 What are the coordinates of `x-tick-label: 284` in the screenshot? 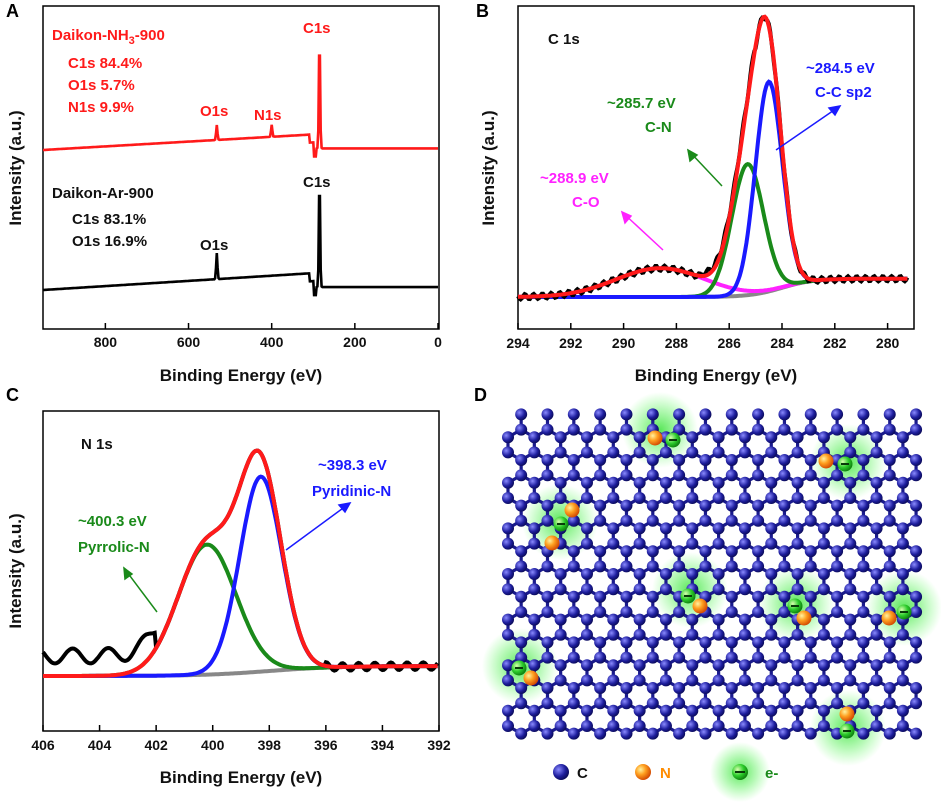 It's located at (782, 343).